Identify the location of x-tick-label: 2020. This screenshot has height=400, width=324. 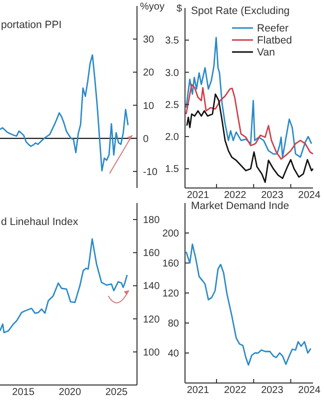
(70, 392).